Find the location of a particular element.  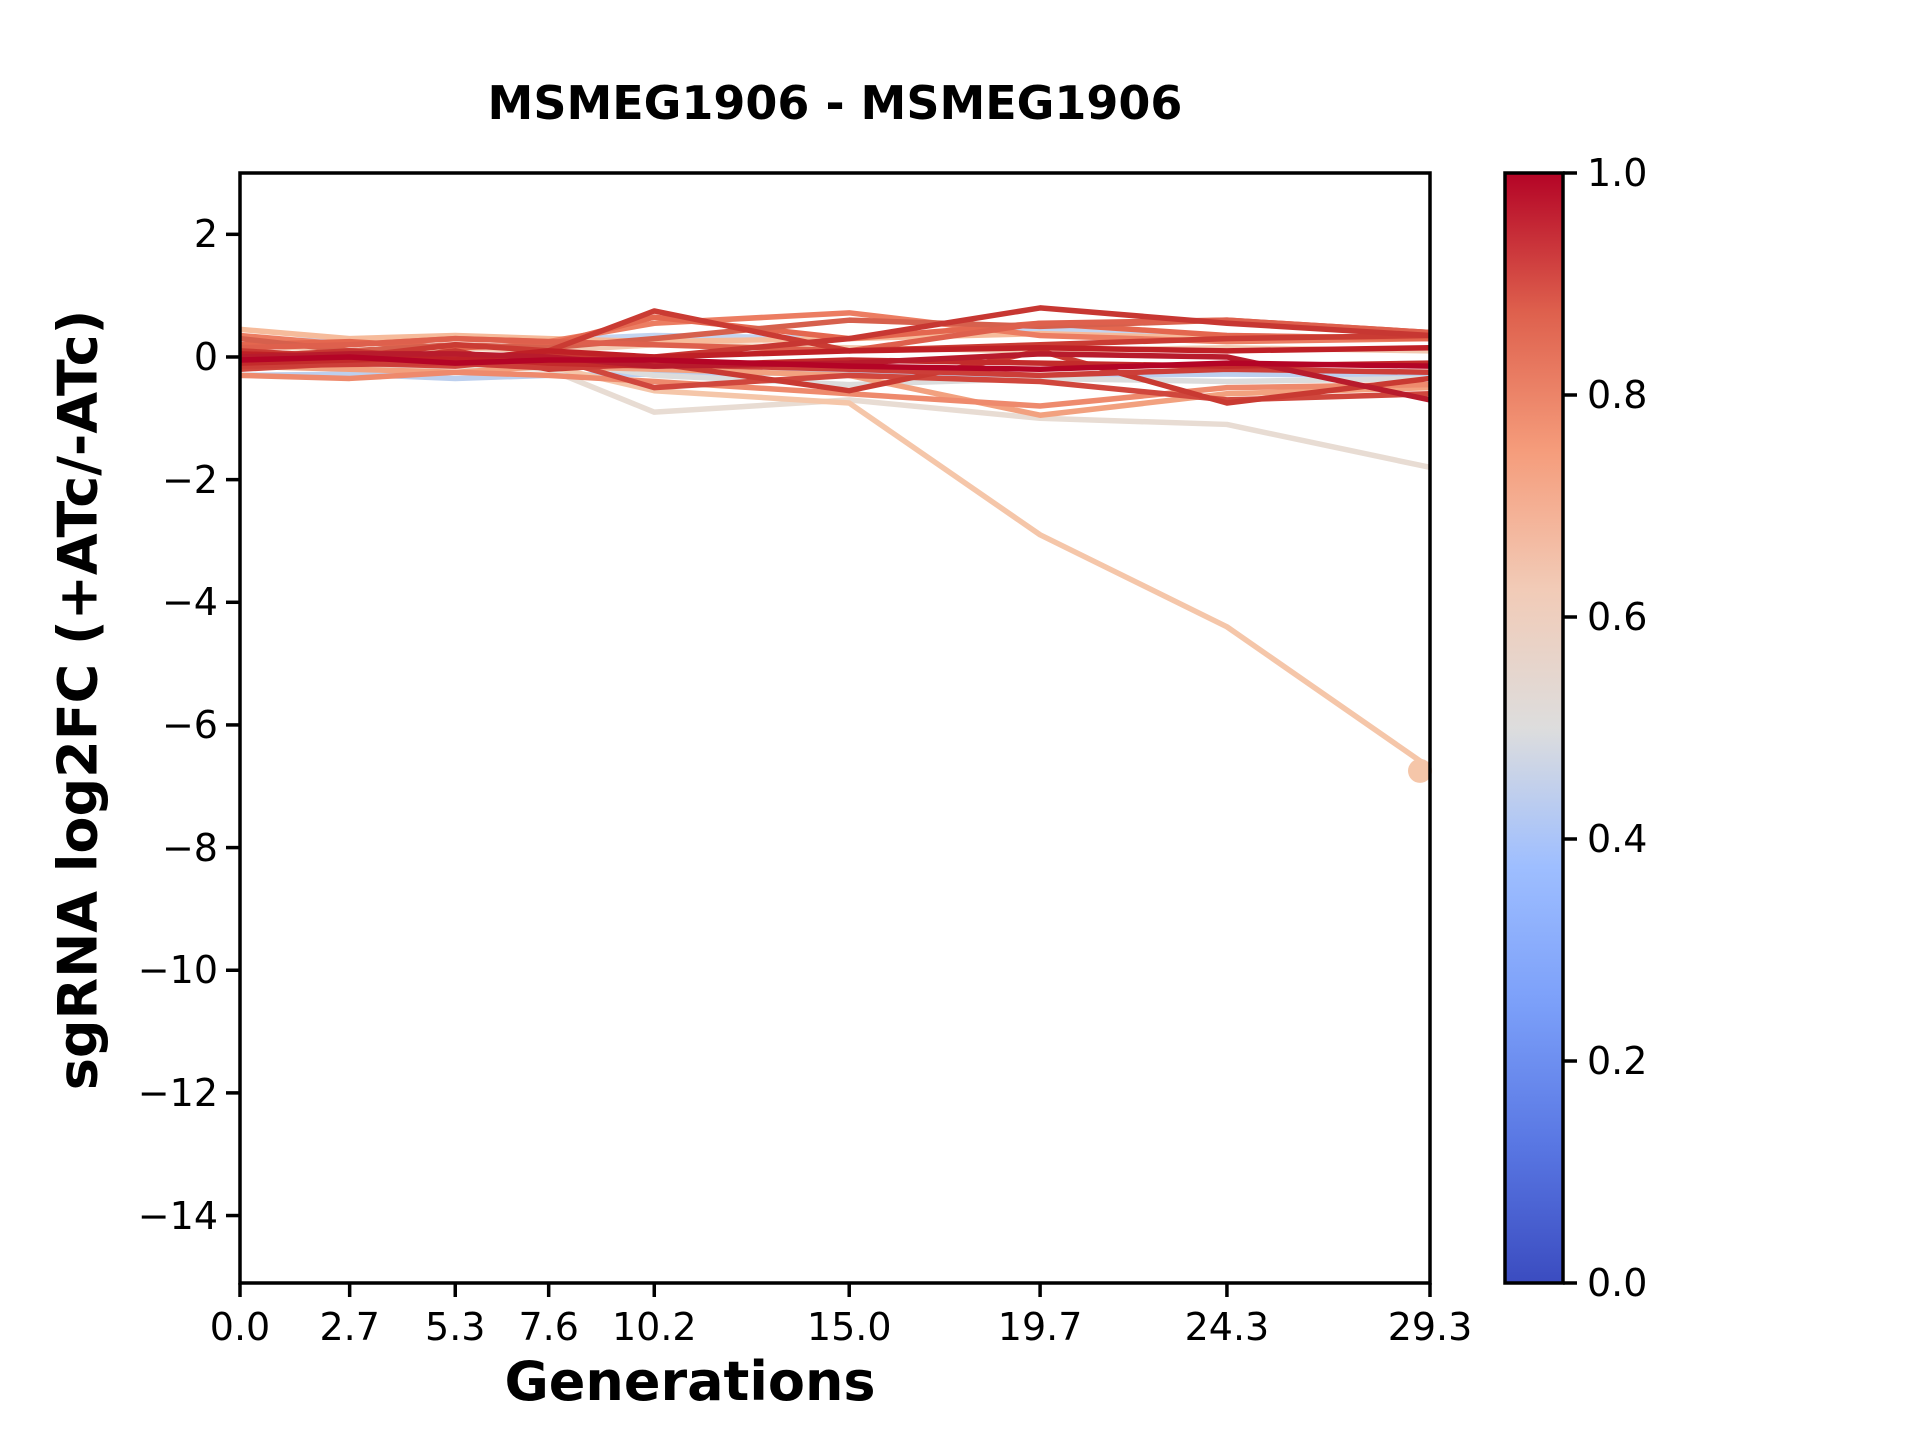

page-title: MSMEG1906 - MSMEG1906 is located at coordinates (835, 103).